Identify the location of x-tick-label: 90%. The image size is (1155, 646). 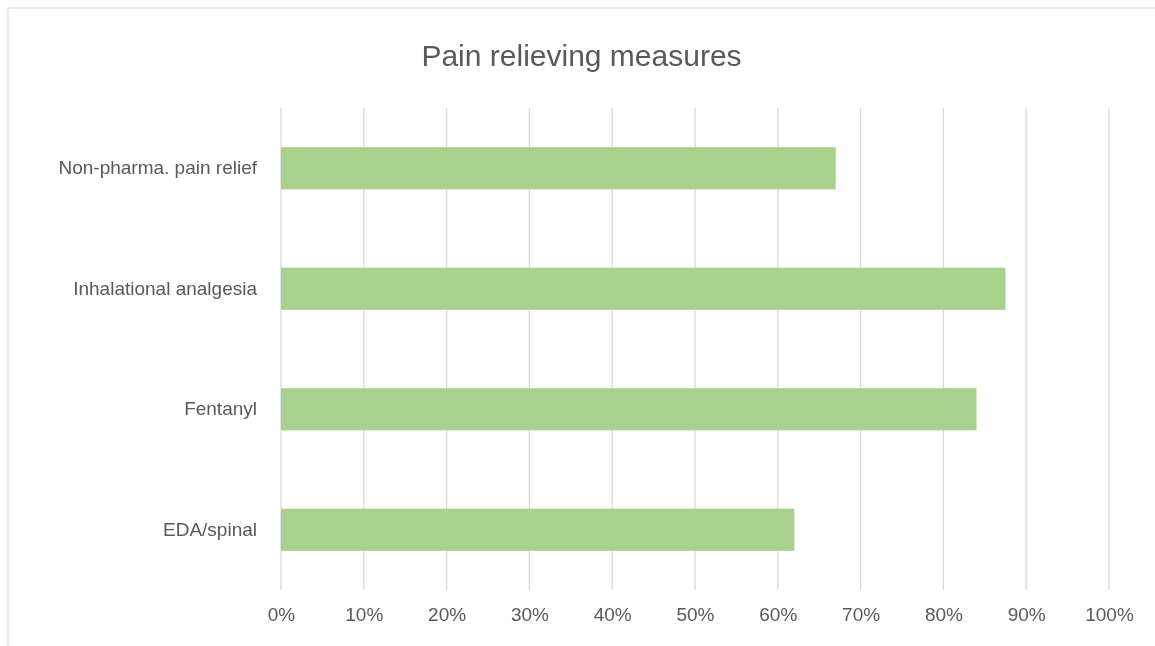
(1026, 615).